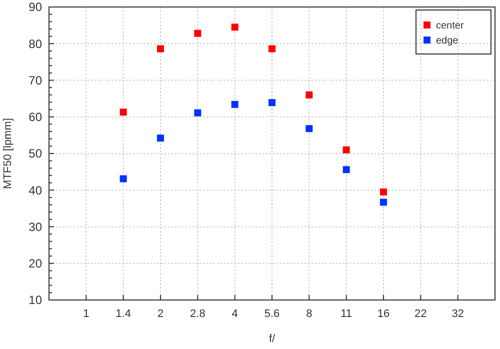 This screenshot has width=500, height=349. Describe the element at coordinates (450, 26) in the screenshot. I see `legend-label: center` at that location.